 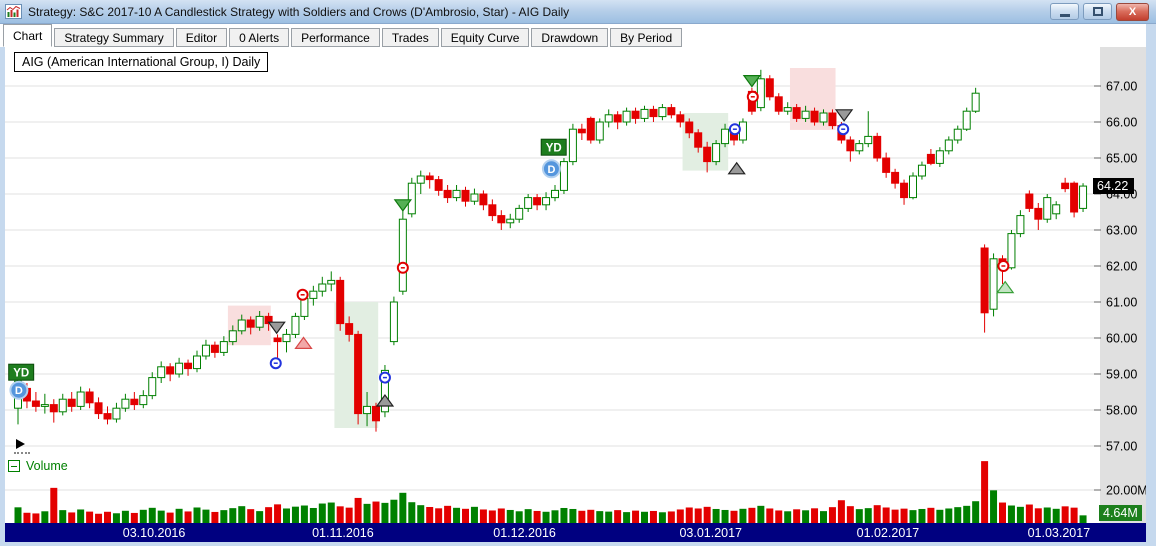 What do you see at coordinates (28, 35) in the screenshot?
I see `tab-chart: Chart` at bounding box center [28, 35].